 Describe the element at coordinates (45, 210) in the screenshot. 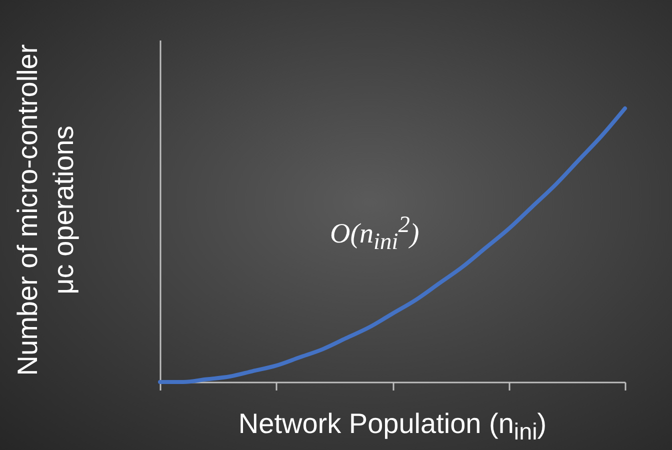

I see `y-axis-title: Number of micro-controller μc operations` at that location.